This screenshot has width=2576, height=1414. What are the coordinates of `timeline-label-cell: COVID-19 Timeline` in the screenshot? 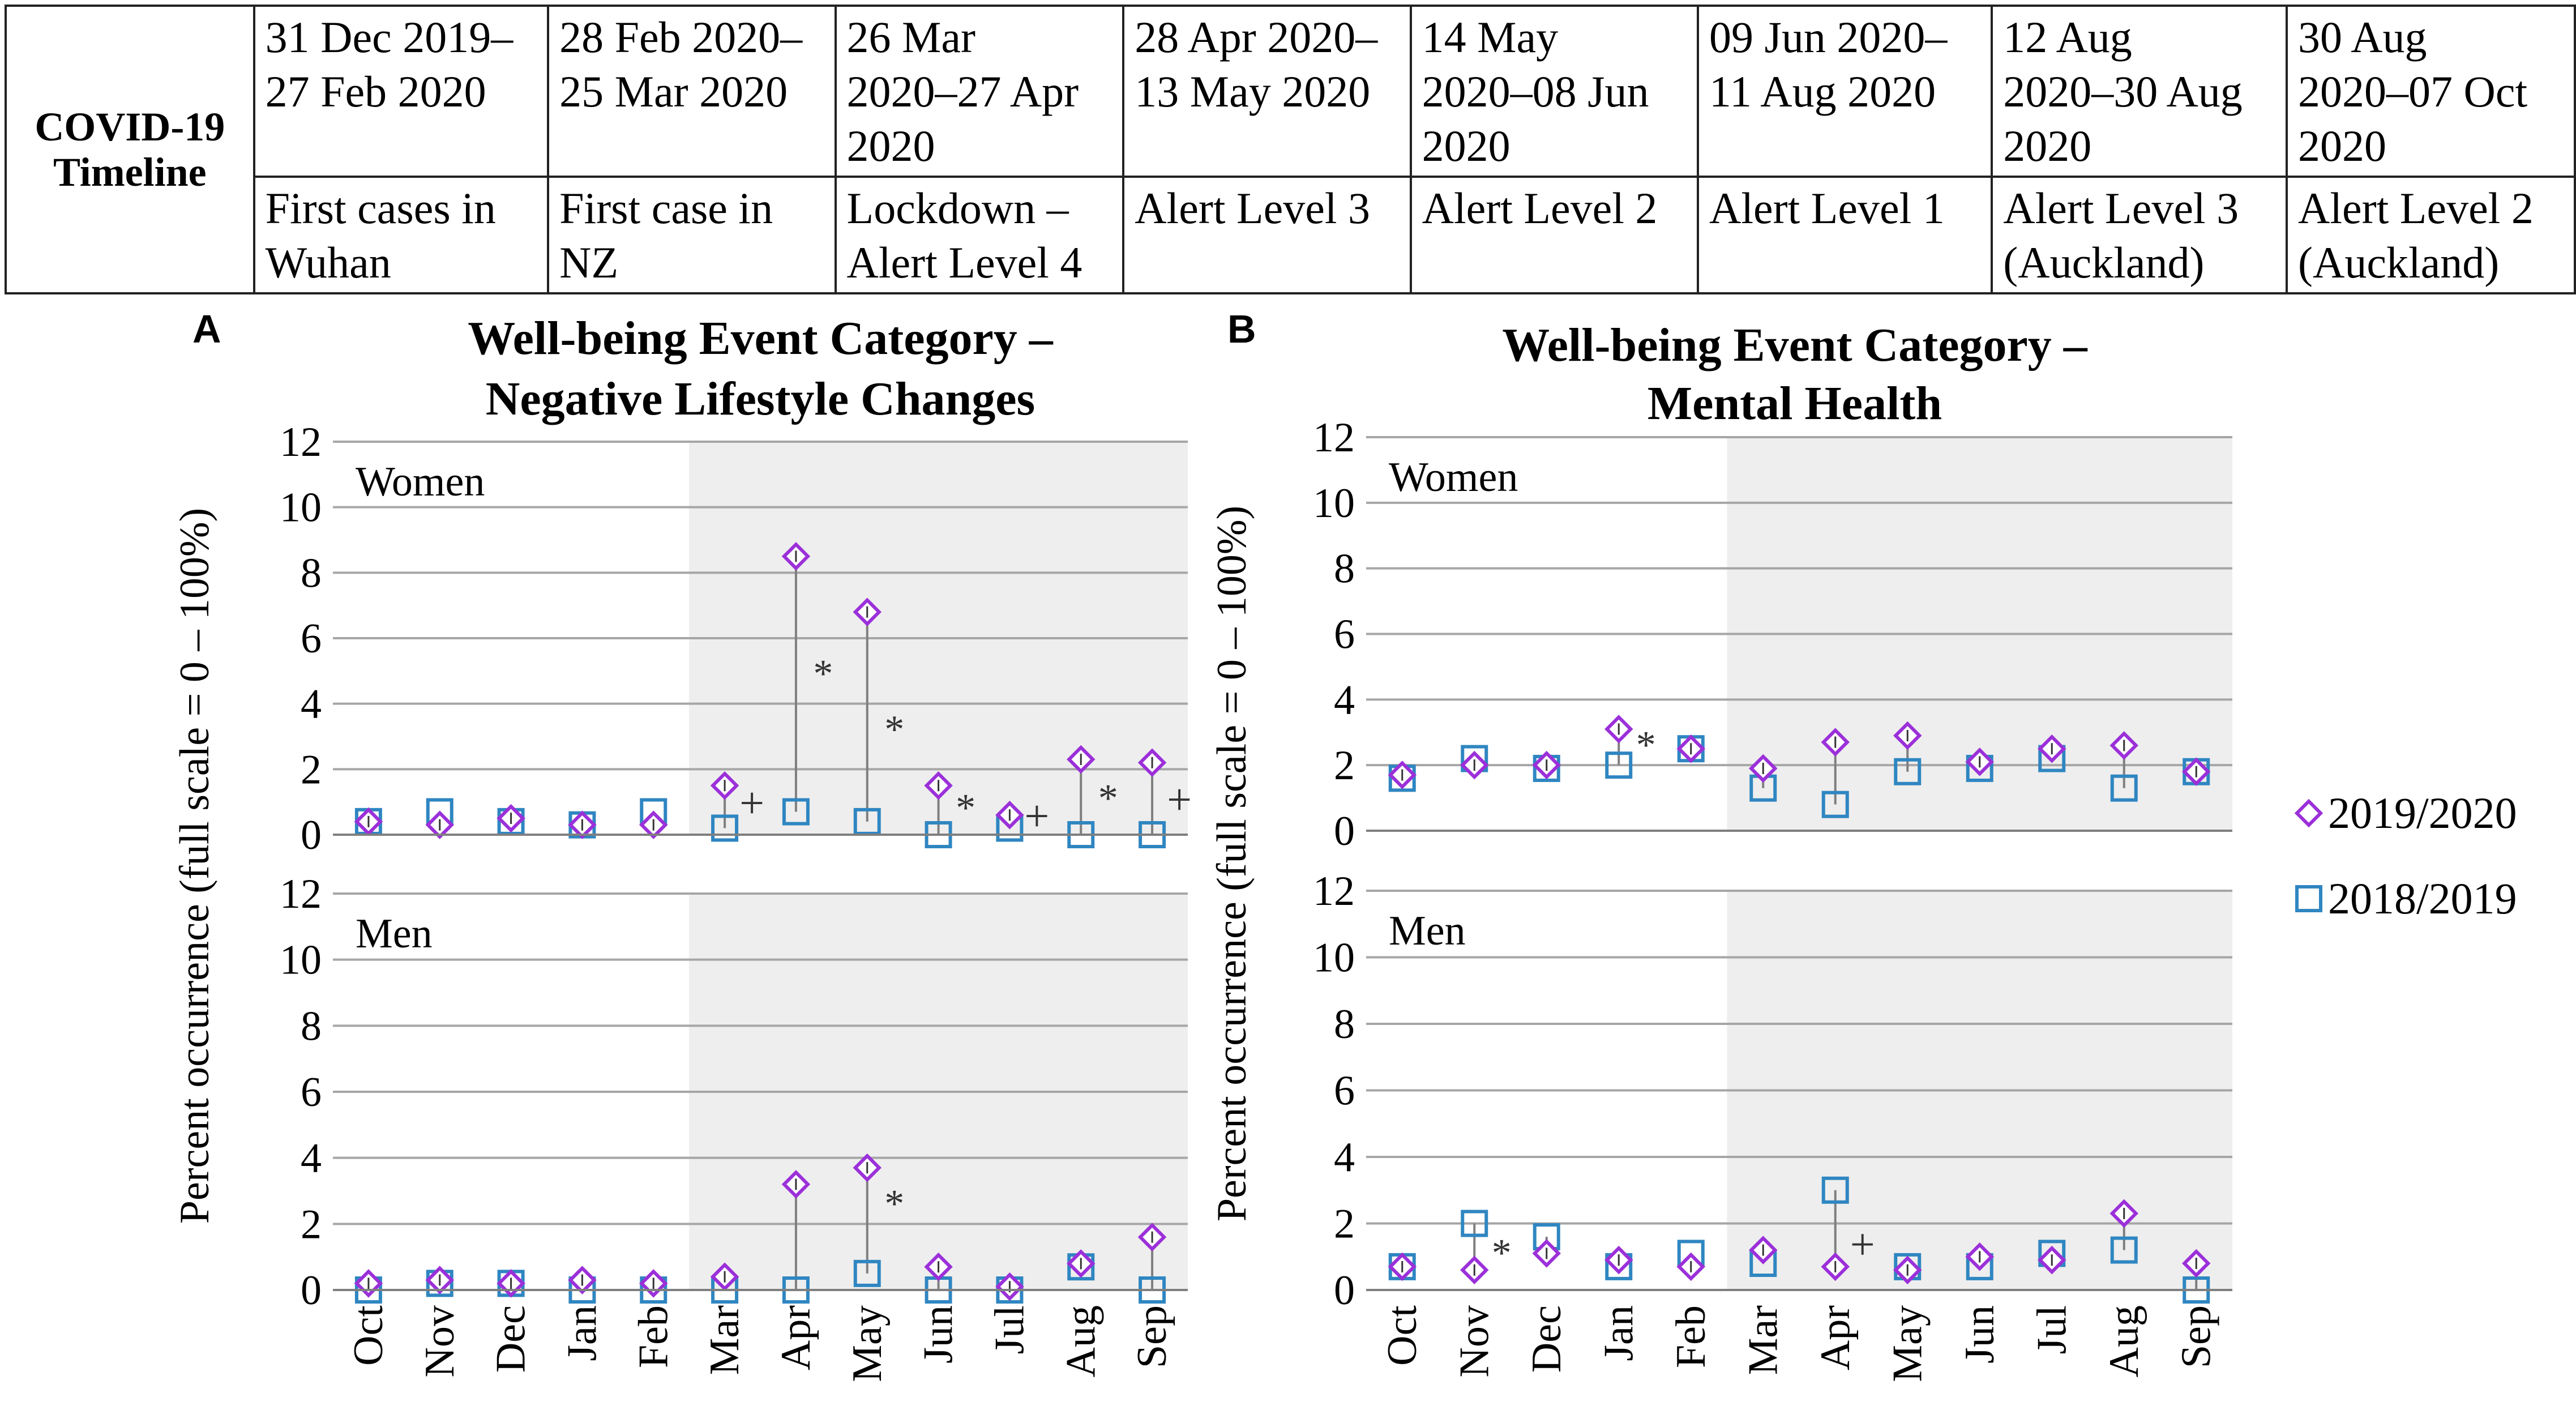 It's located at (130, 150).